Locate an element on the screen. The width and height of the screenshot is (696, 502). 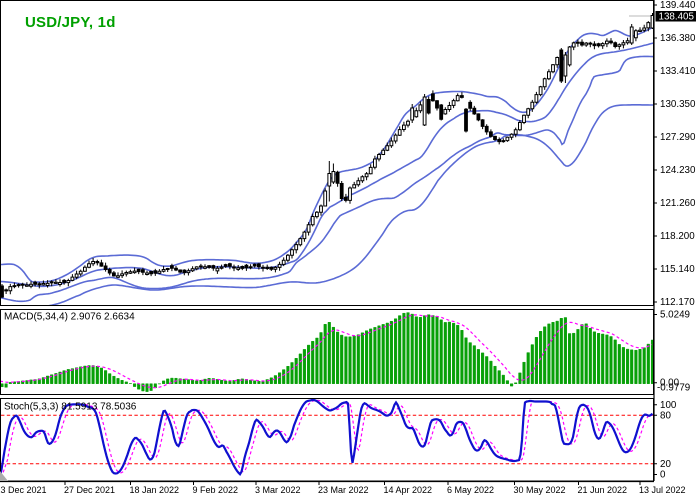
svg-text: 9 Feb 2022 is located at coordinates (216, 490).